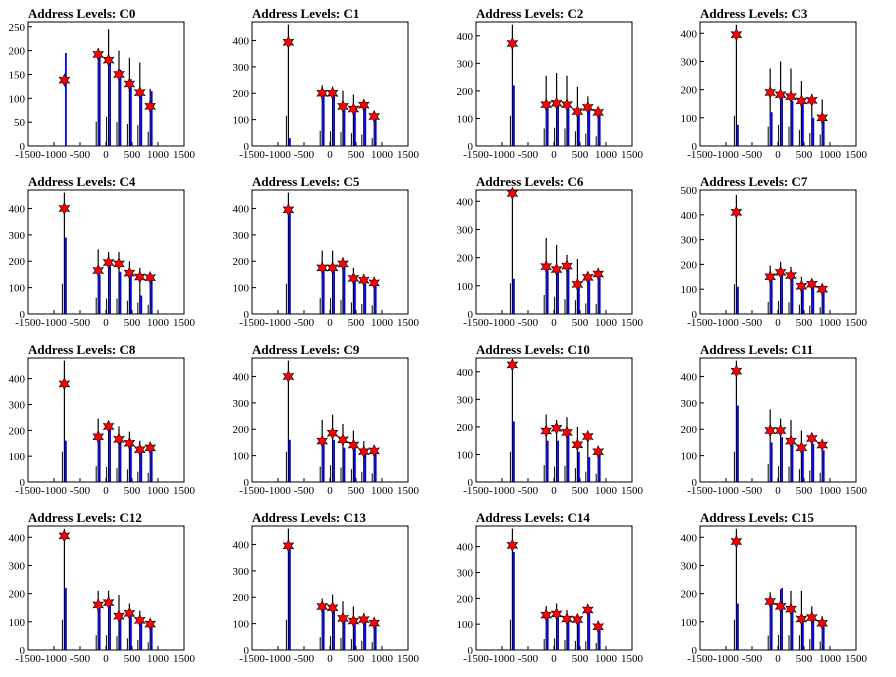 The image size is (896, 677). Describe the element at coordinates (754, 181) in the screenshot. I see `chart-title: Address Levels: C7` at that location.